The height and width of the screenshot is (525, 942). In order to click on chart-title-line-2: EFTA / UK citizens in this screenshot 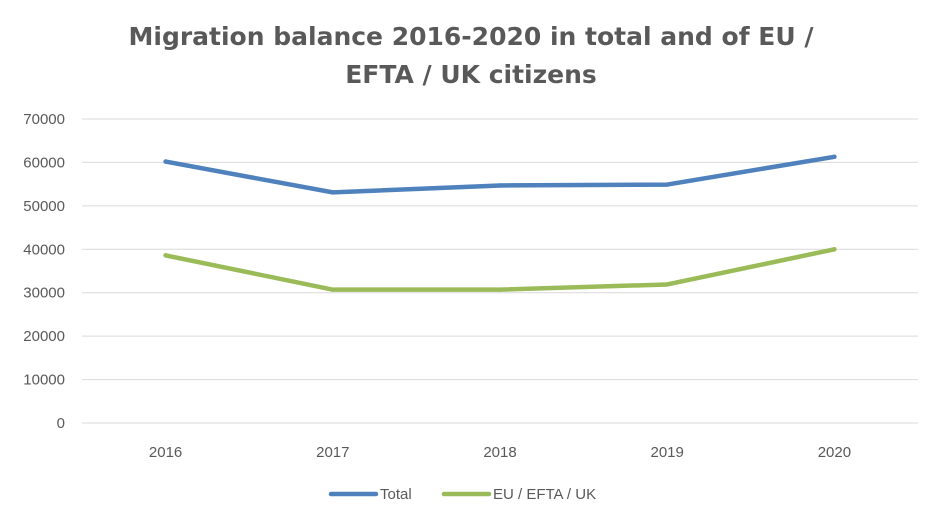, I will do `click(471, 74)`.